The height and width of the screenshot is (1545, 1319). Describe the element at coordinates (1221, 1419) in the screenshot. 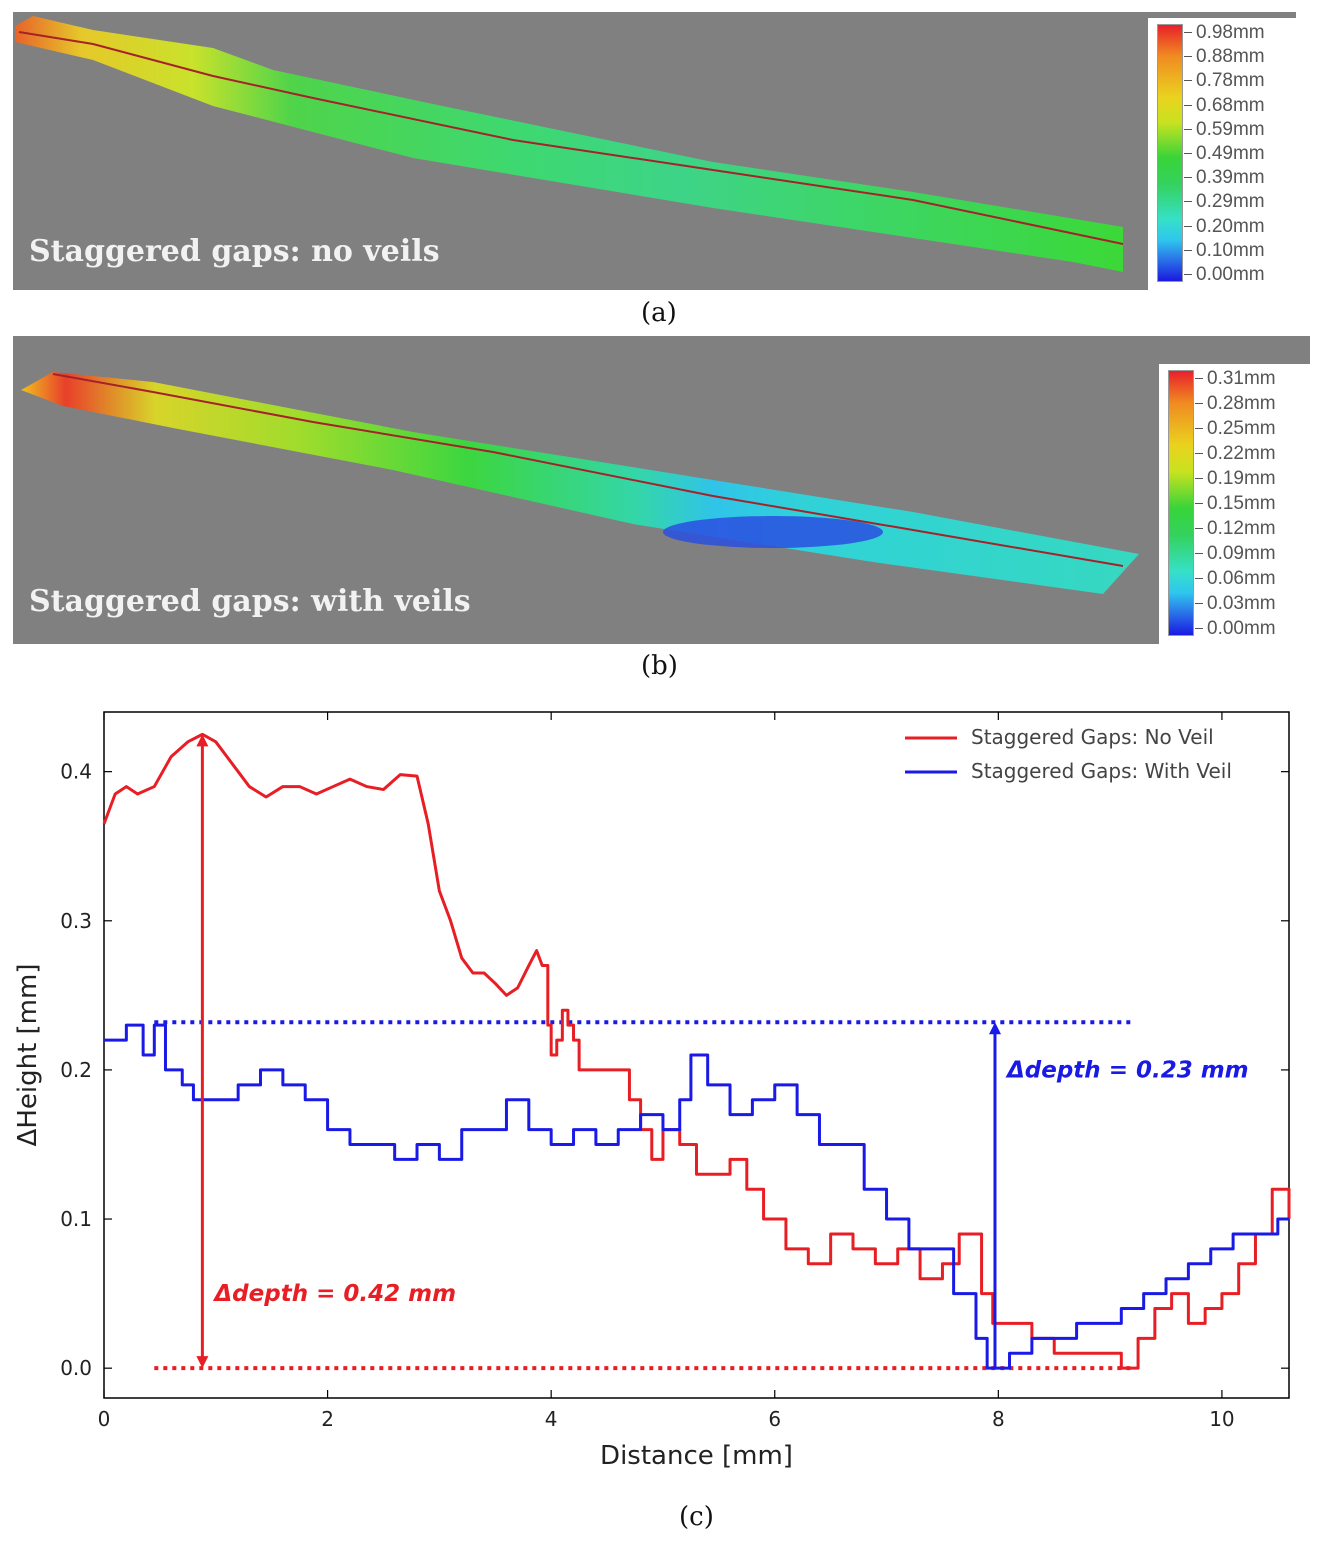

I see `x-tick-label: 10` at that location.